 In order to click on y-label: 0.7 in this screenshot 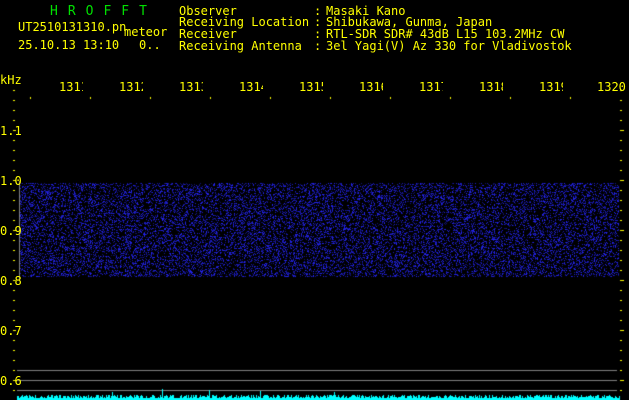, I will do `click(11, 331)`.